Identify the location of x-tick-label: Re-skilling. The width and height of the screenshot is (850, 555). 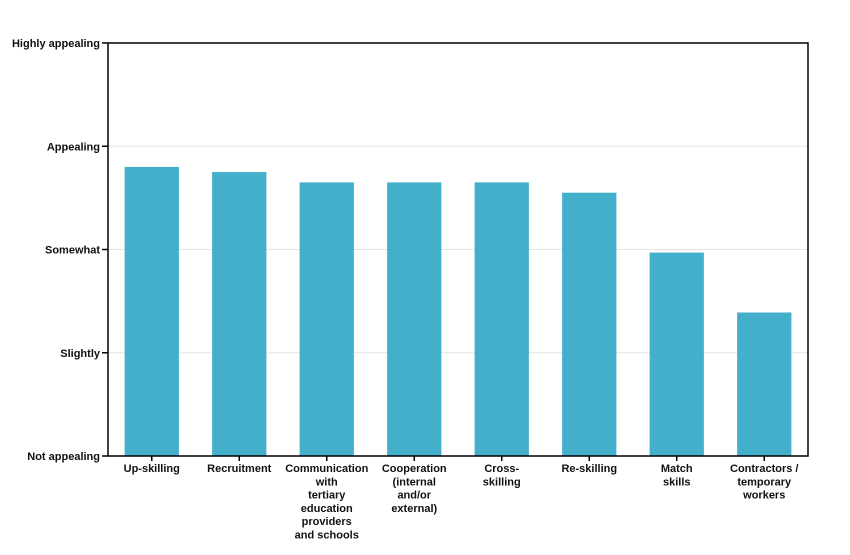
(589, 469).